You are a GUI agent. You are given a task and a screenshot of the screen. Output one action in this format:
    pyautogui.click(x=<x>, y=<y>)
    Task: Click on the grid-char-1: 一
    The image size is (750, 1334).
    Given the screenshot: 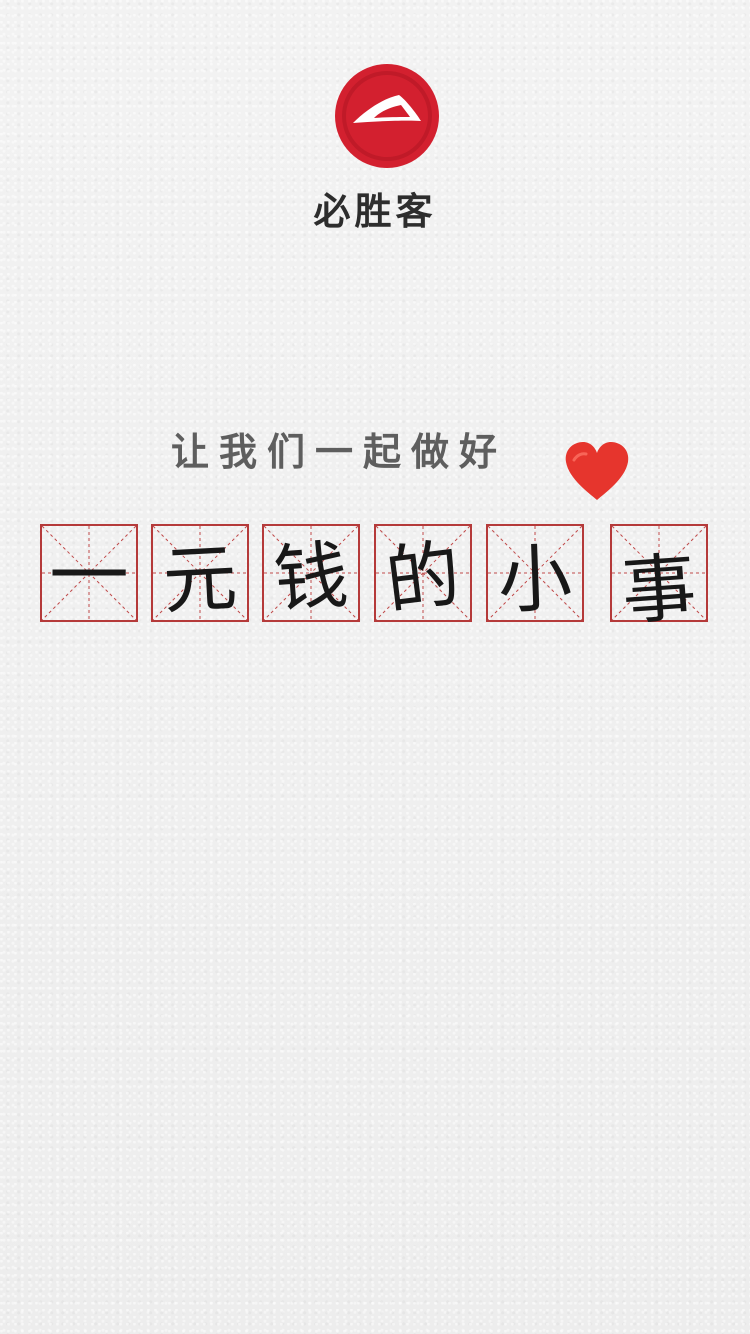 What is the action you would take?
    pyautogui.click(x=89, y=573)
    